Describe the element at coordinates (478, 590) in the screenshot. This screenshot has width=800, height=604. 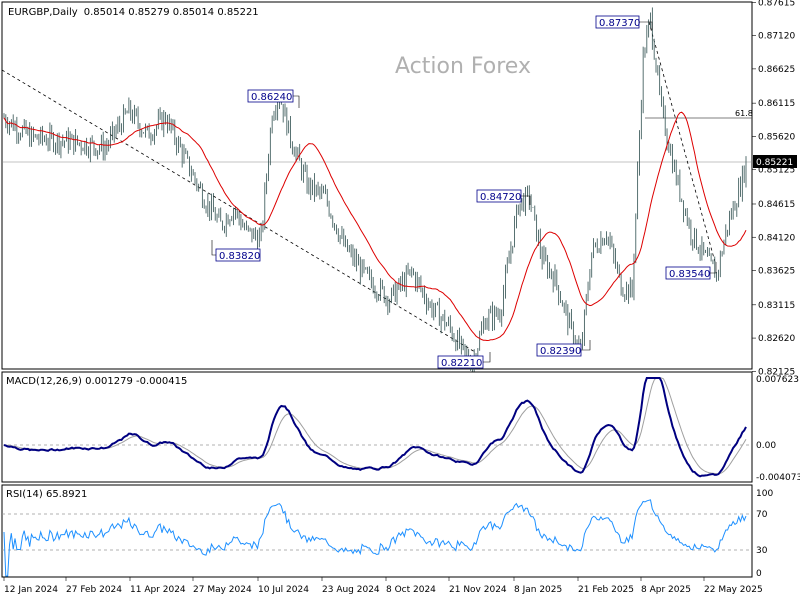
I see `x-tick-label: 21 Nov 2024` at that location.